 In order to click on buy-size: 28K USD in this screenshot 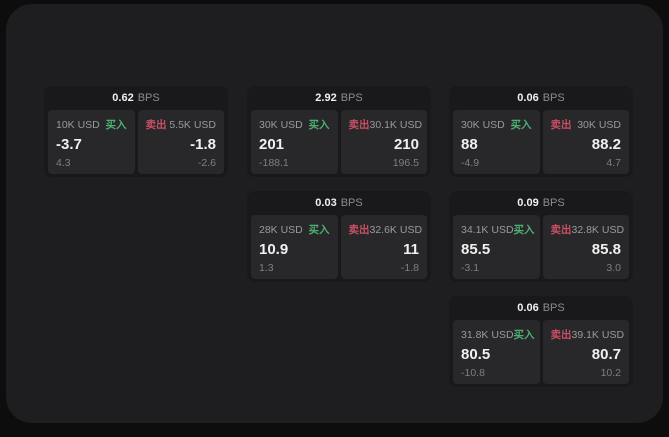, I will do `click(281, 229)`.